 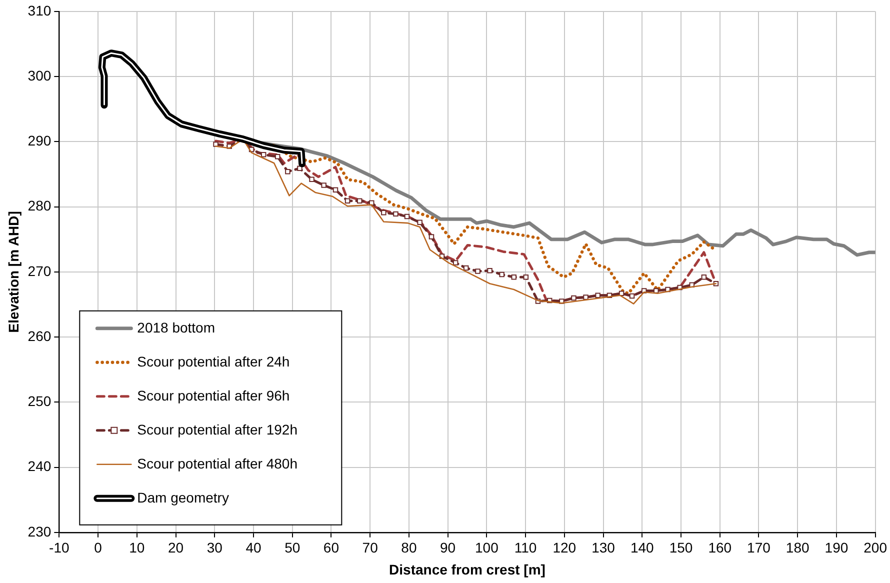 What do you see at coordinates (292, 548) in the screenshot?
I see `x-tick-label: 50` at bounding box center [292, 548].